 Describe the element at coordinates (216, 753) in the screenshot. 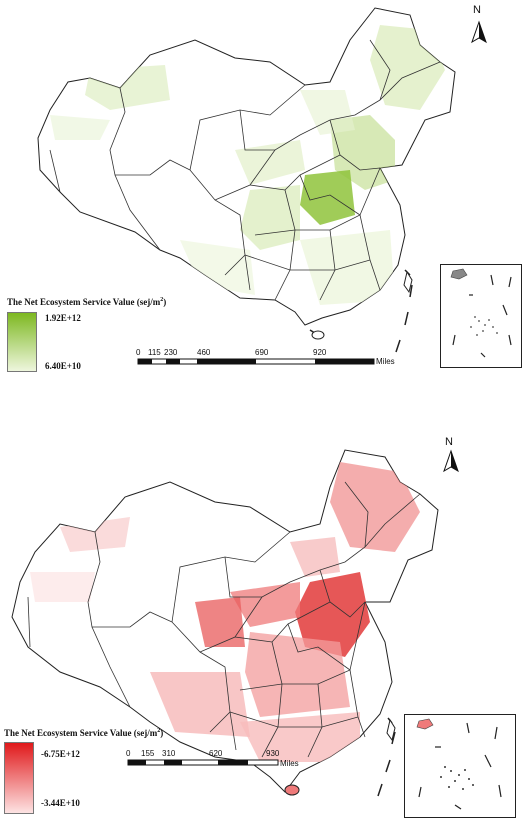

I see `scale-tick: 620` at that location.